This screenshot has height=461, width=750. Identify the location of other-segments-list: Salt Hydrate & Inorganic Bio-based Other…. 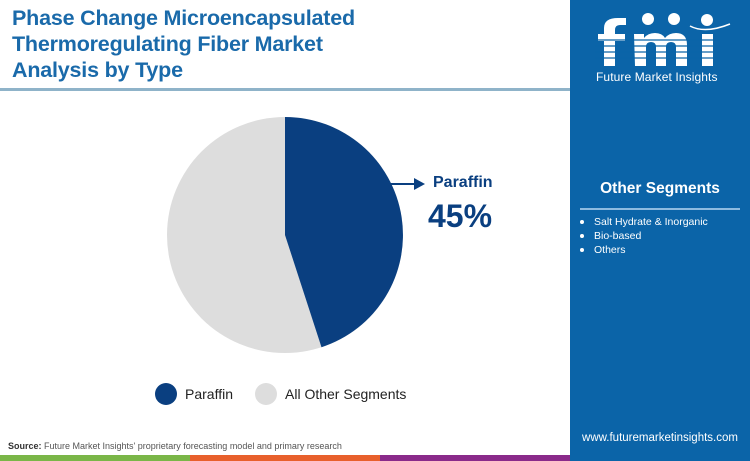
(642, 236).